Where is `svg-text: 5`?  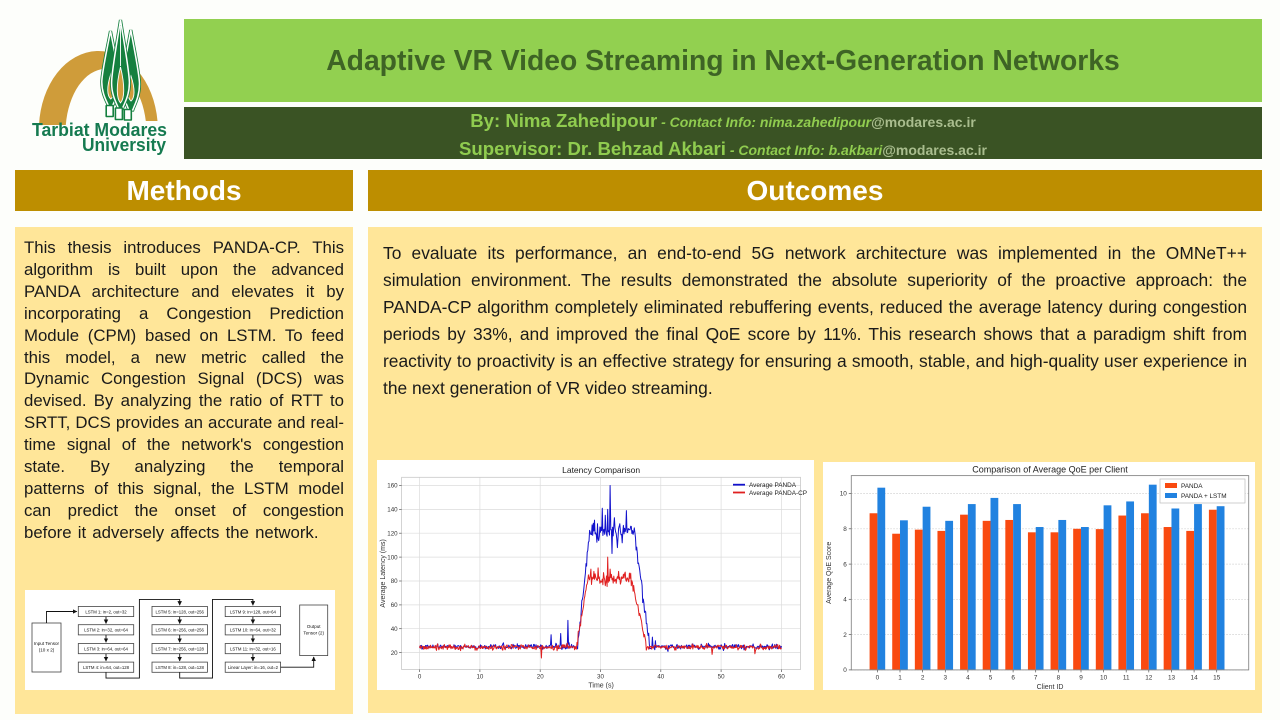 svg-text: 5 is located at coordinates (991, 677).